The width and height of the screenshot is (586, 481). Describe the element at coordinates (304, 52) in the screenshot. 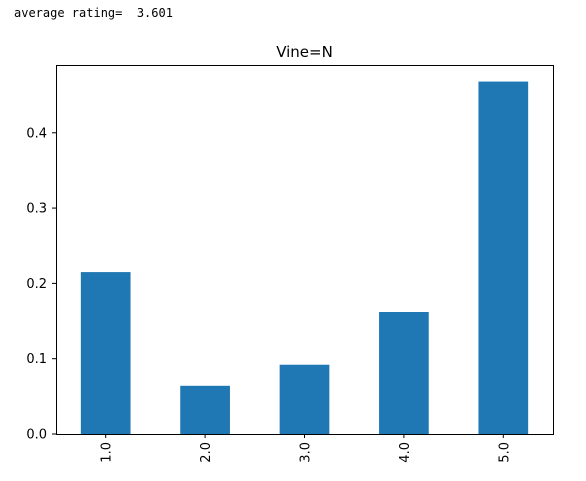

I see `chart-title: Vine=N` at that location.